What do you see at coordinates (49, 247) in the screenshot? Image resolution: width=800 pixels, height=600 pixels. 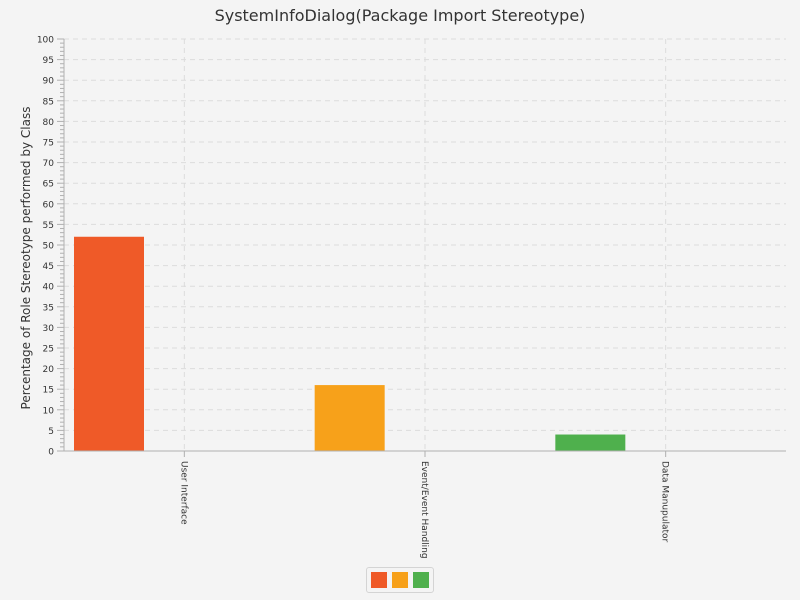 I see `y-tick-label: 50` at bounding box center [49, 247].